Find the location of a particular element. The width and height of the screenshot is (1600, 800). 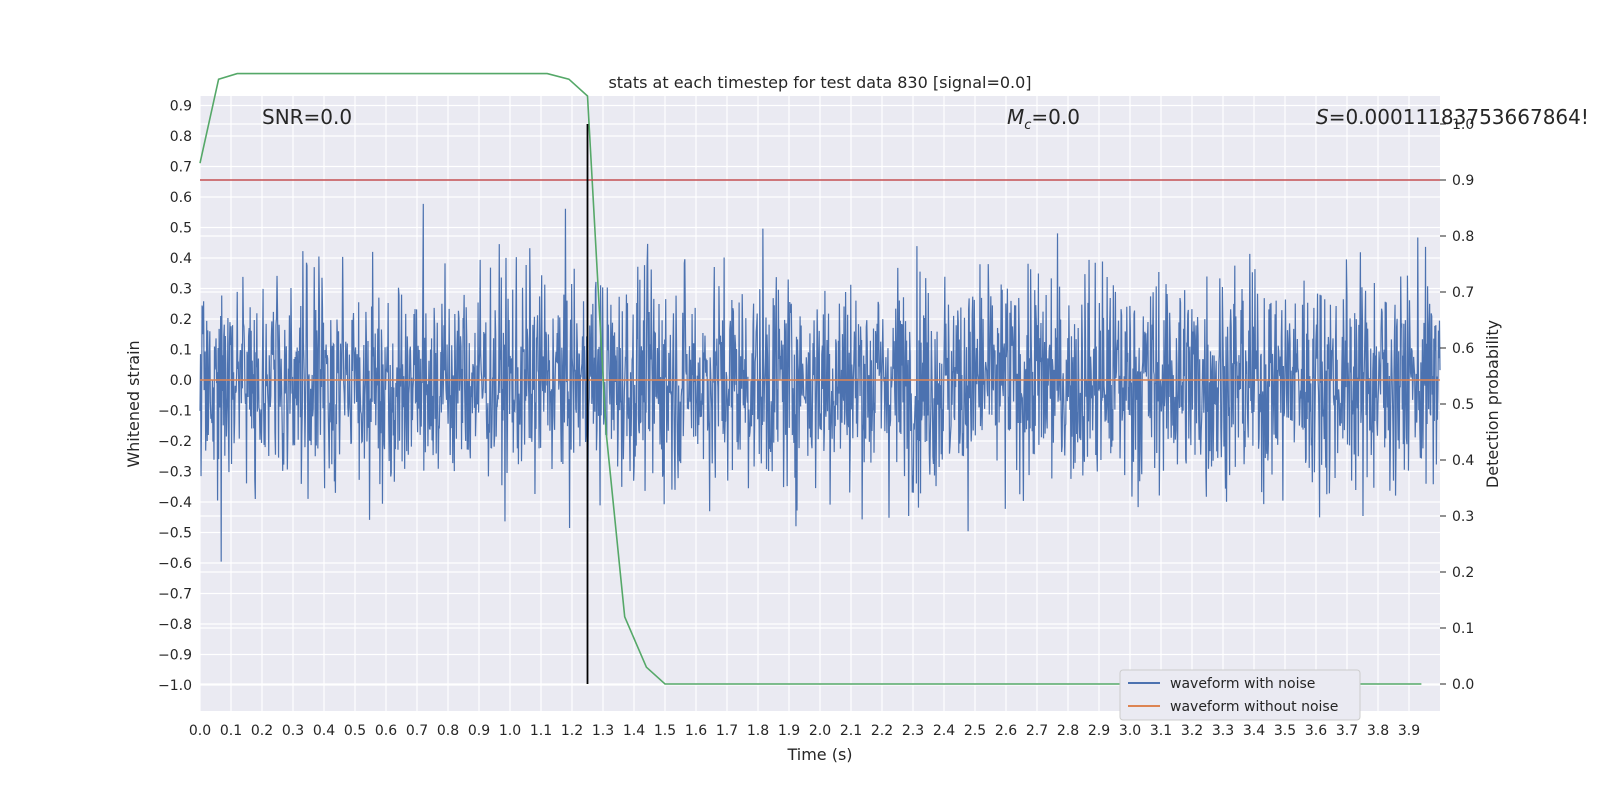

x-tick-label: 1.1 is located at coordinates (541, 731).